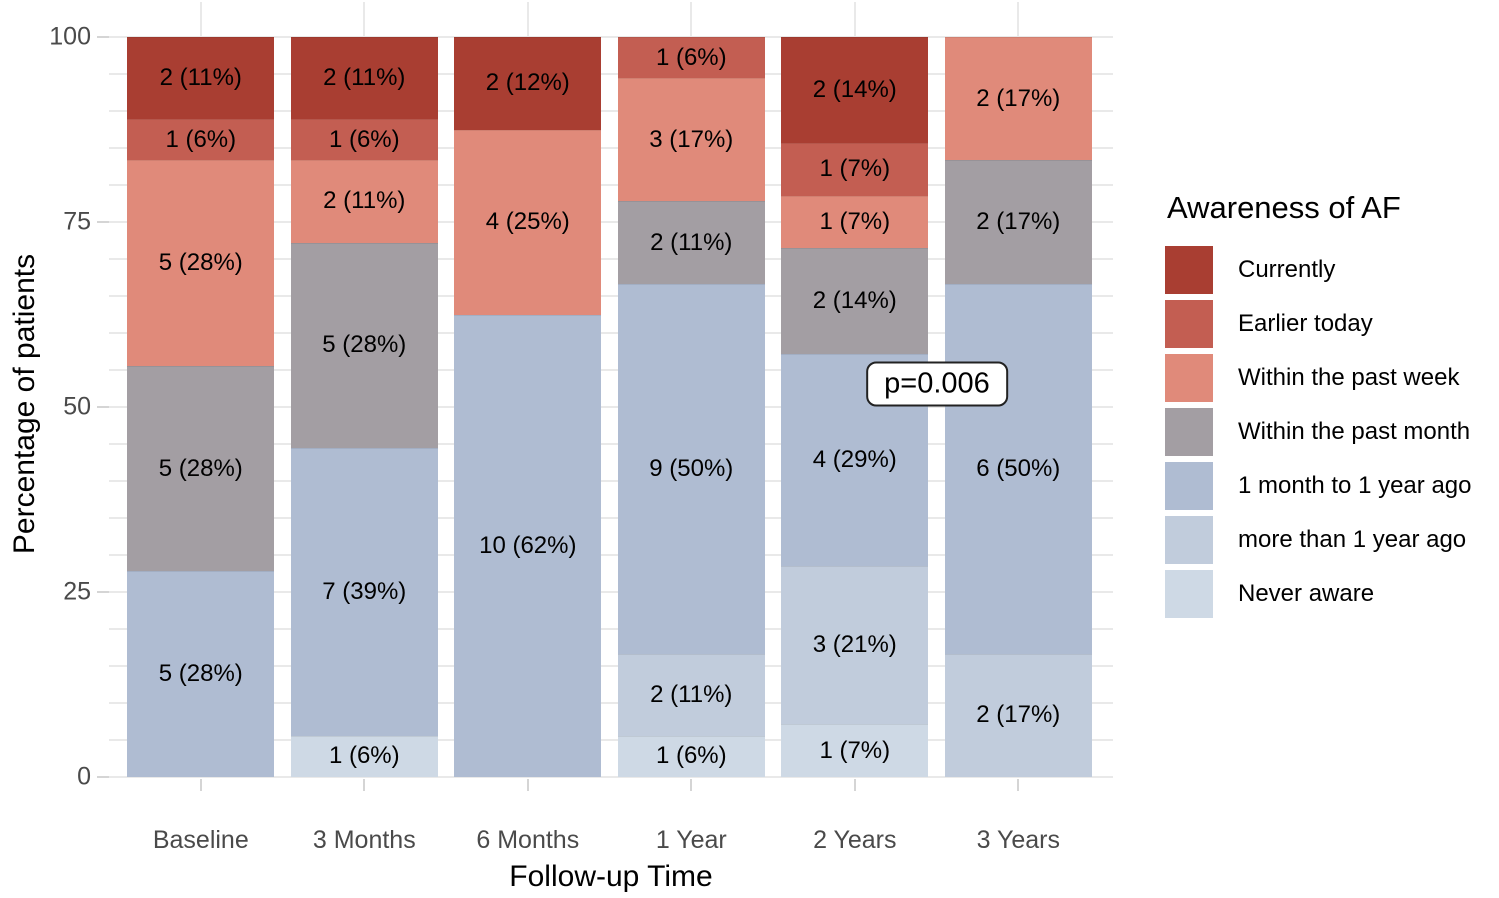 The image size is (1499, 898). I want to click on y-tick-label: 100, so click(70, 36).